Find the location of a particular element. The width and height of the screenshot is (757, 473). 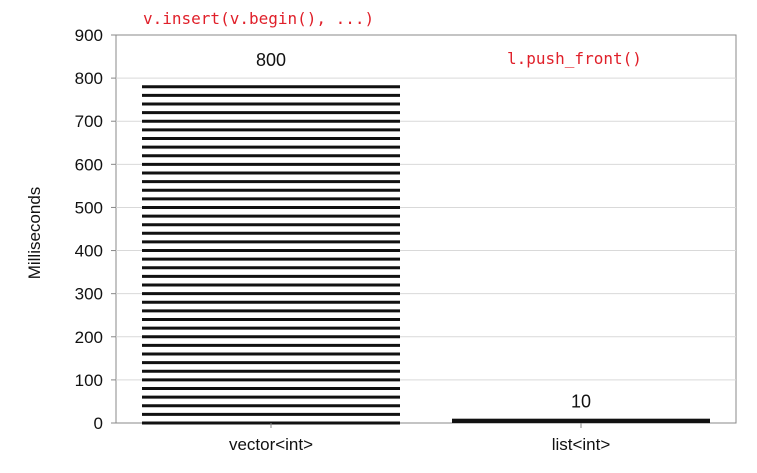

y-axis-label: Milliseconds is located at coordinates (34, 233).